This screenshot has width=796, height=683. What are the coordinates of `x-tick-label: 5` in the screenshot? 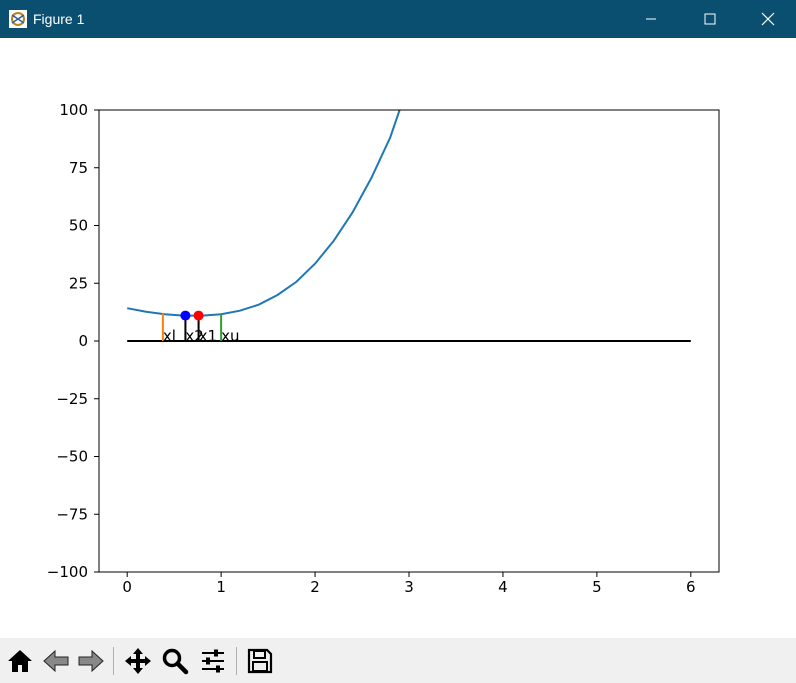 It's located at (597, 587).